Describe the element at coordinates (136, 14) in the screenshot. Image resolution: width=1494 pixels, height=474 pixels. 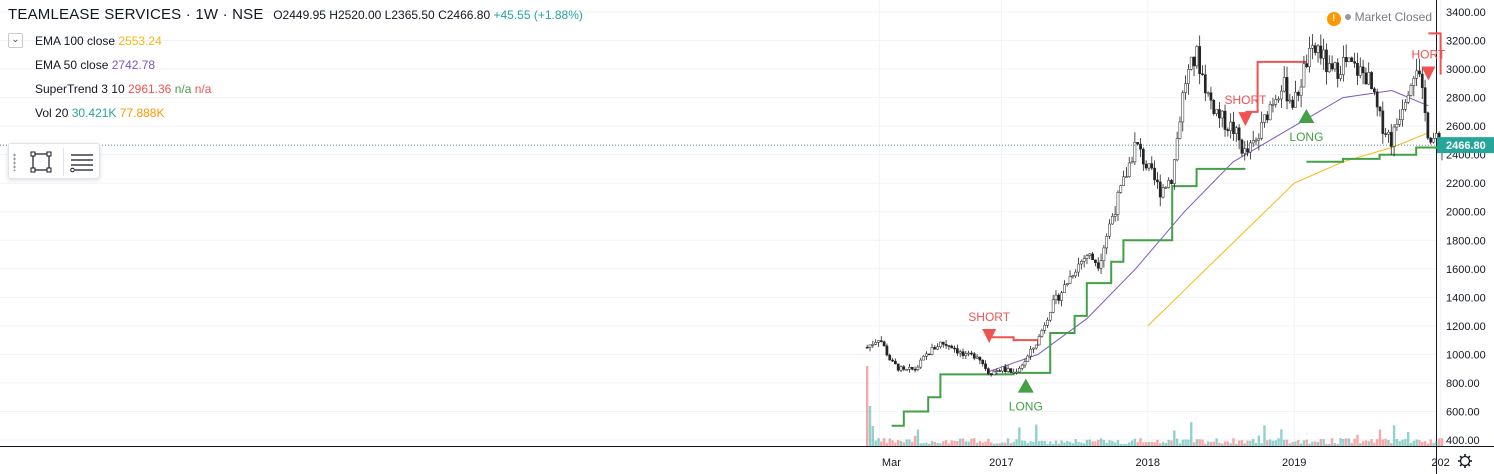
I see `symbol-title: TEAMLEASE SERVICES · 1W · NSE` at that location.